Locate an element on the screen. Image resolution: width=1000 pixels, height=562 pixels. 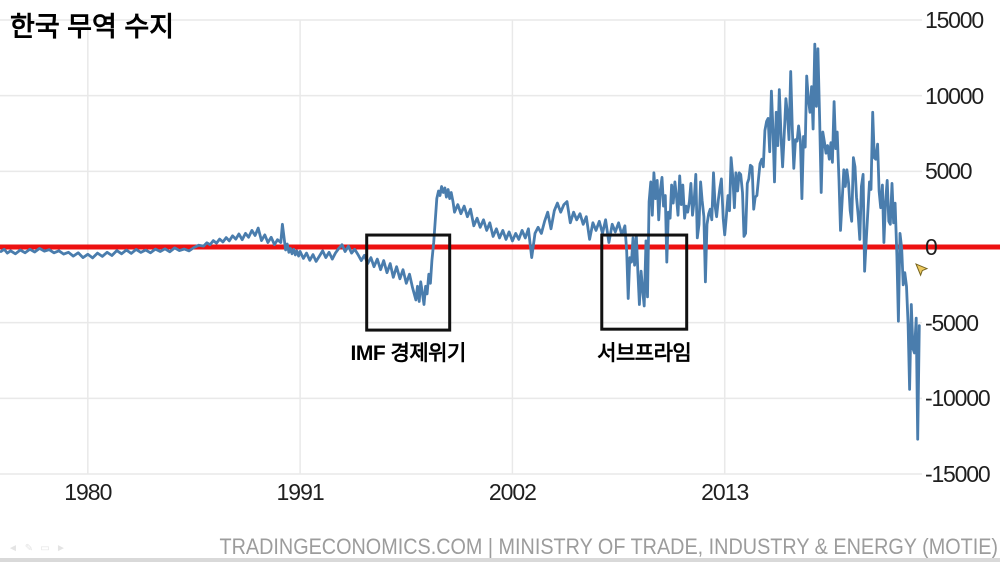
slide-panel-icon: ▭ is located at coordinates (45, 548).